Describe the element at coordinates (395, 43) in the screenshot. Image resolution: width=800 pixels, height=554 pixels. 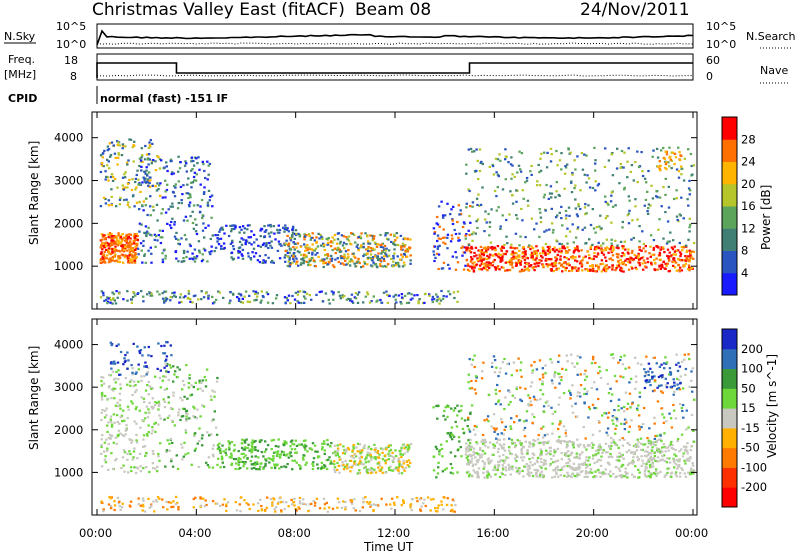
I see `nsearch-series` at that location.